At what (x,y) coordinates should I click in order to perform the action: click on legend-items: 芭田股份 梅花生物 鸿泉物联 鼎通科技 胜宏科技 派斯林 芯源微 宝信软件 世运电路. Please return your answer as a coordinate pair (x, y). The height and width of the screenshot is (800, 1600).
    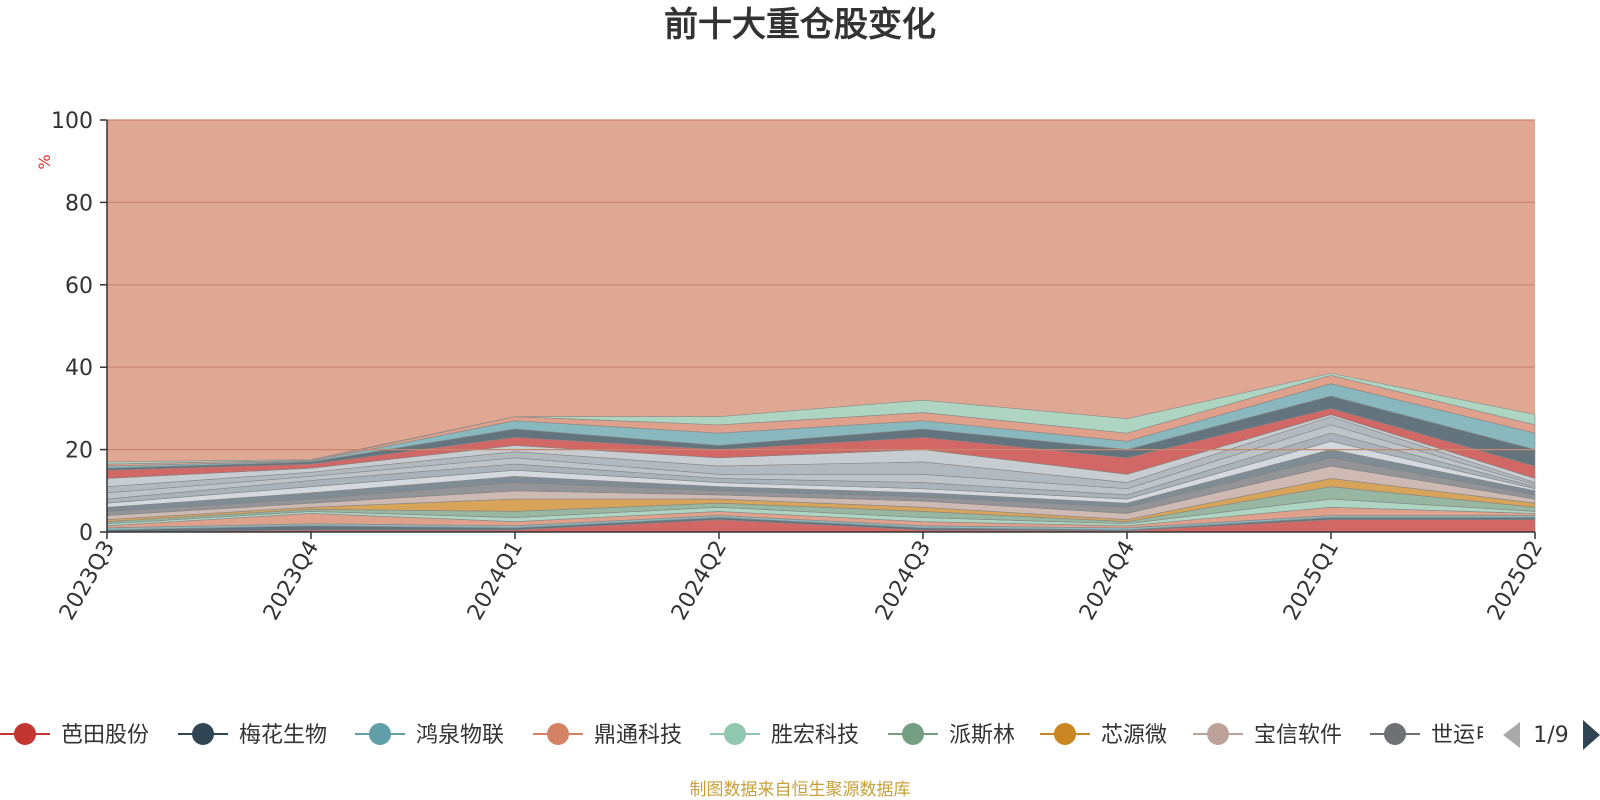
    Looking at the image, I should click on (759, 735).